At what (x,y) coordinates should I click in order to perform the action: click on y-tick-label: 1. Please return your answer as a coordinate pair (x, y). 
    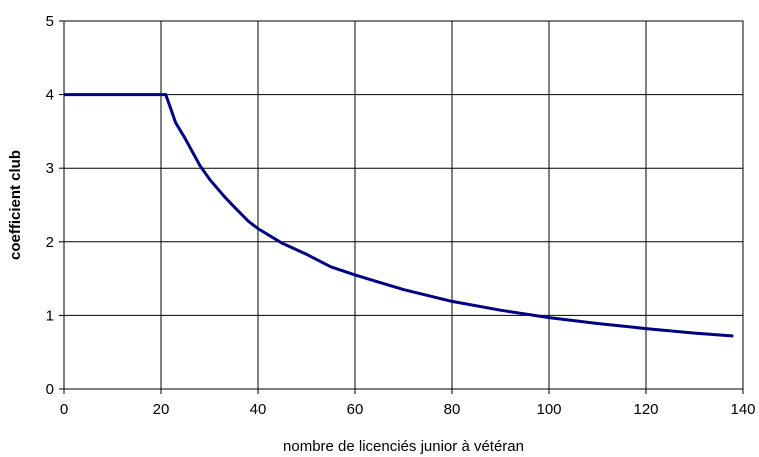
    Looking at the image, I should click on (50, 315).